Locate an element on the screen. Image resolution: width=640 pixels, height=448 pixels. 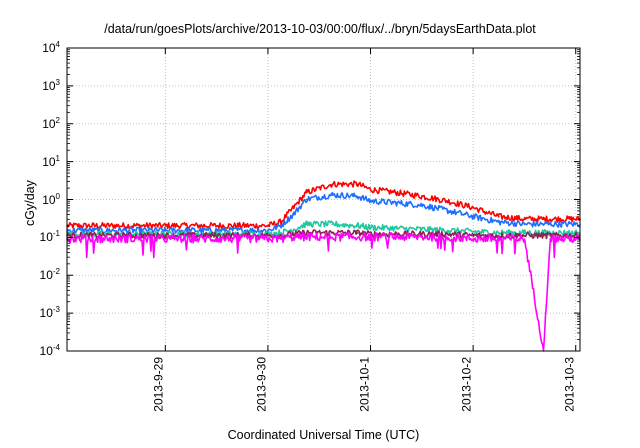
y-tick-label: 10⁻² is located at coordinates (49, 275).